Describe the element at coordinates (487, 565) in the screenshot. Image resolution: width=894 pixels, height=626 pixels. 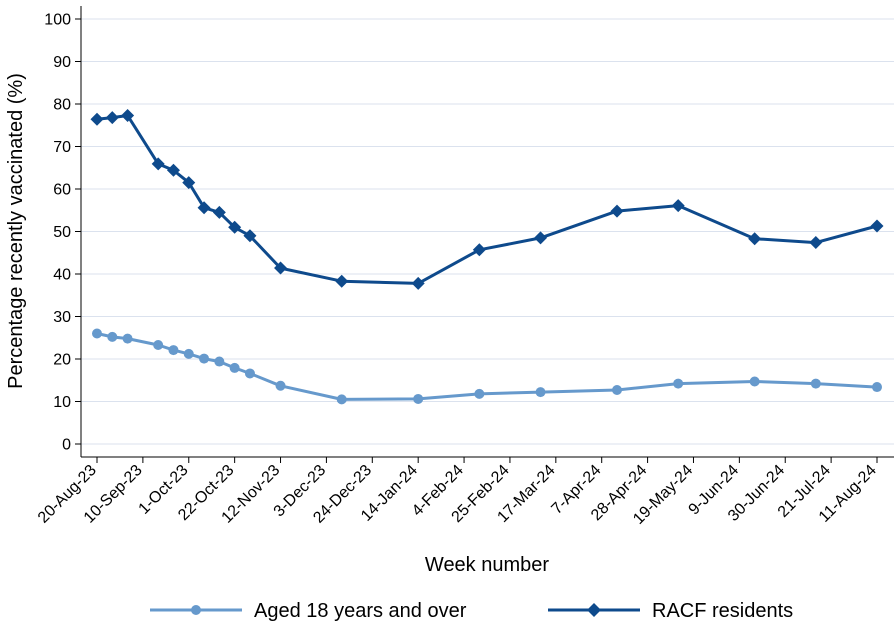
I see `x-axis-title: Week number` at that location.